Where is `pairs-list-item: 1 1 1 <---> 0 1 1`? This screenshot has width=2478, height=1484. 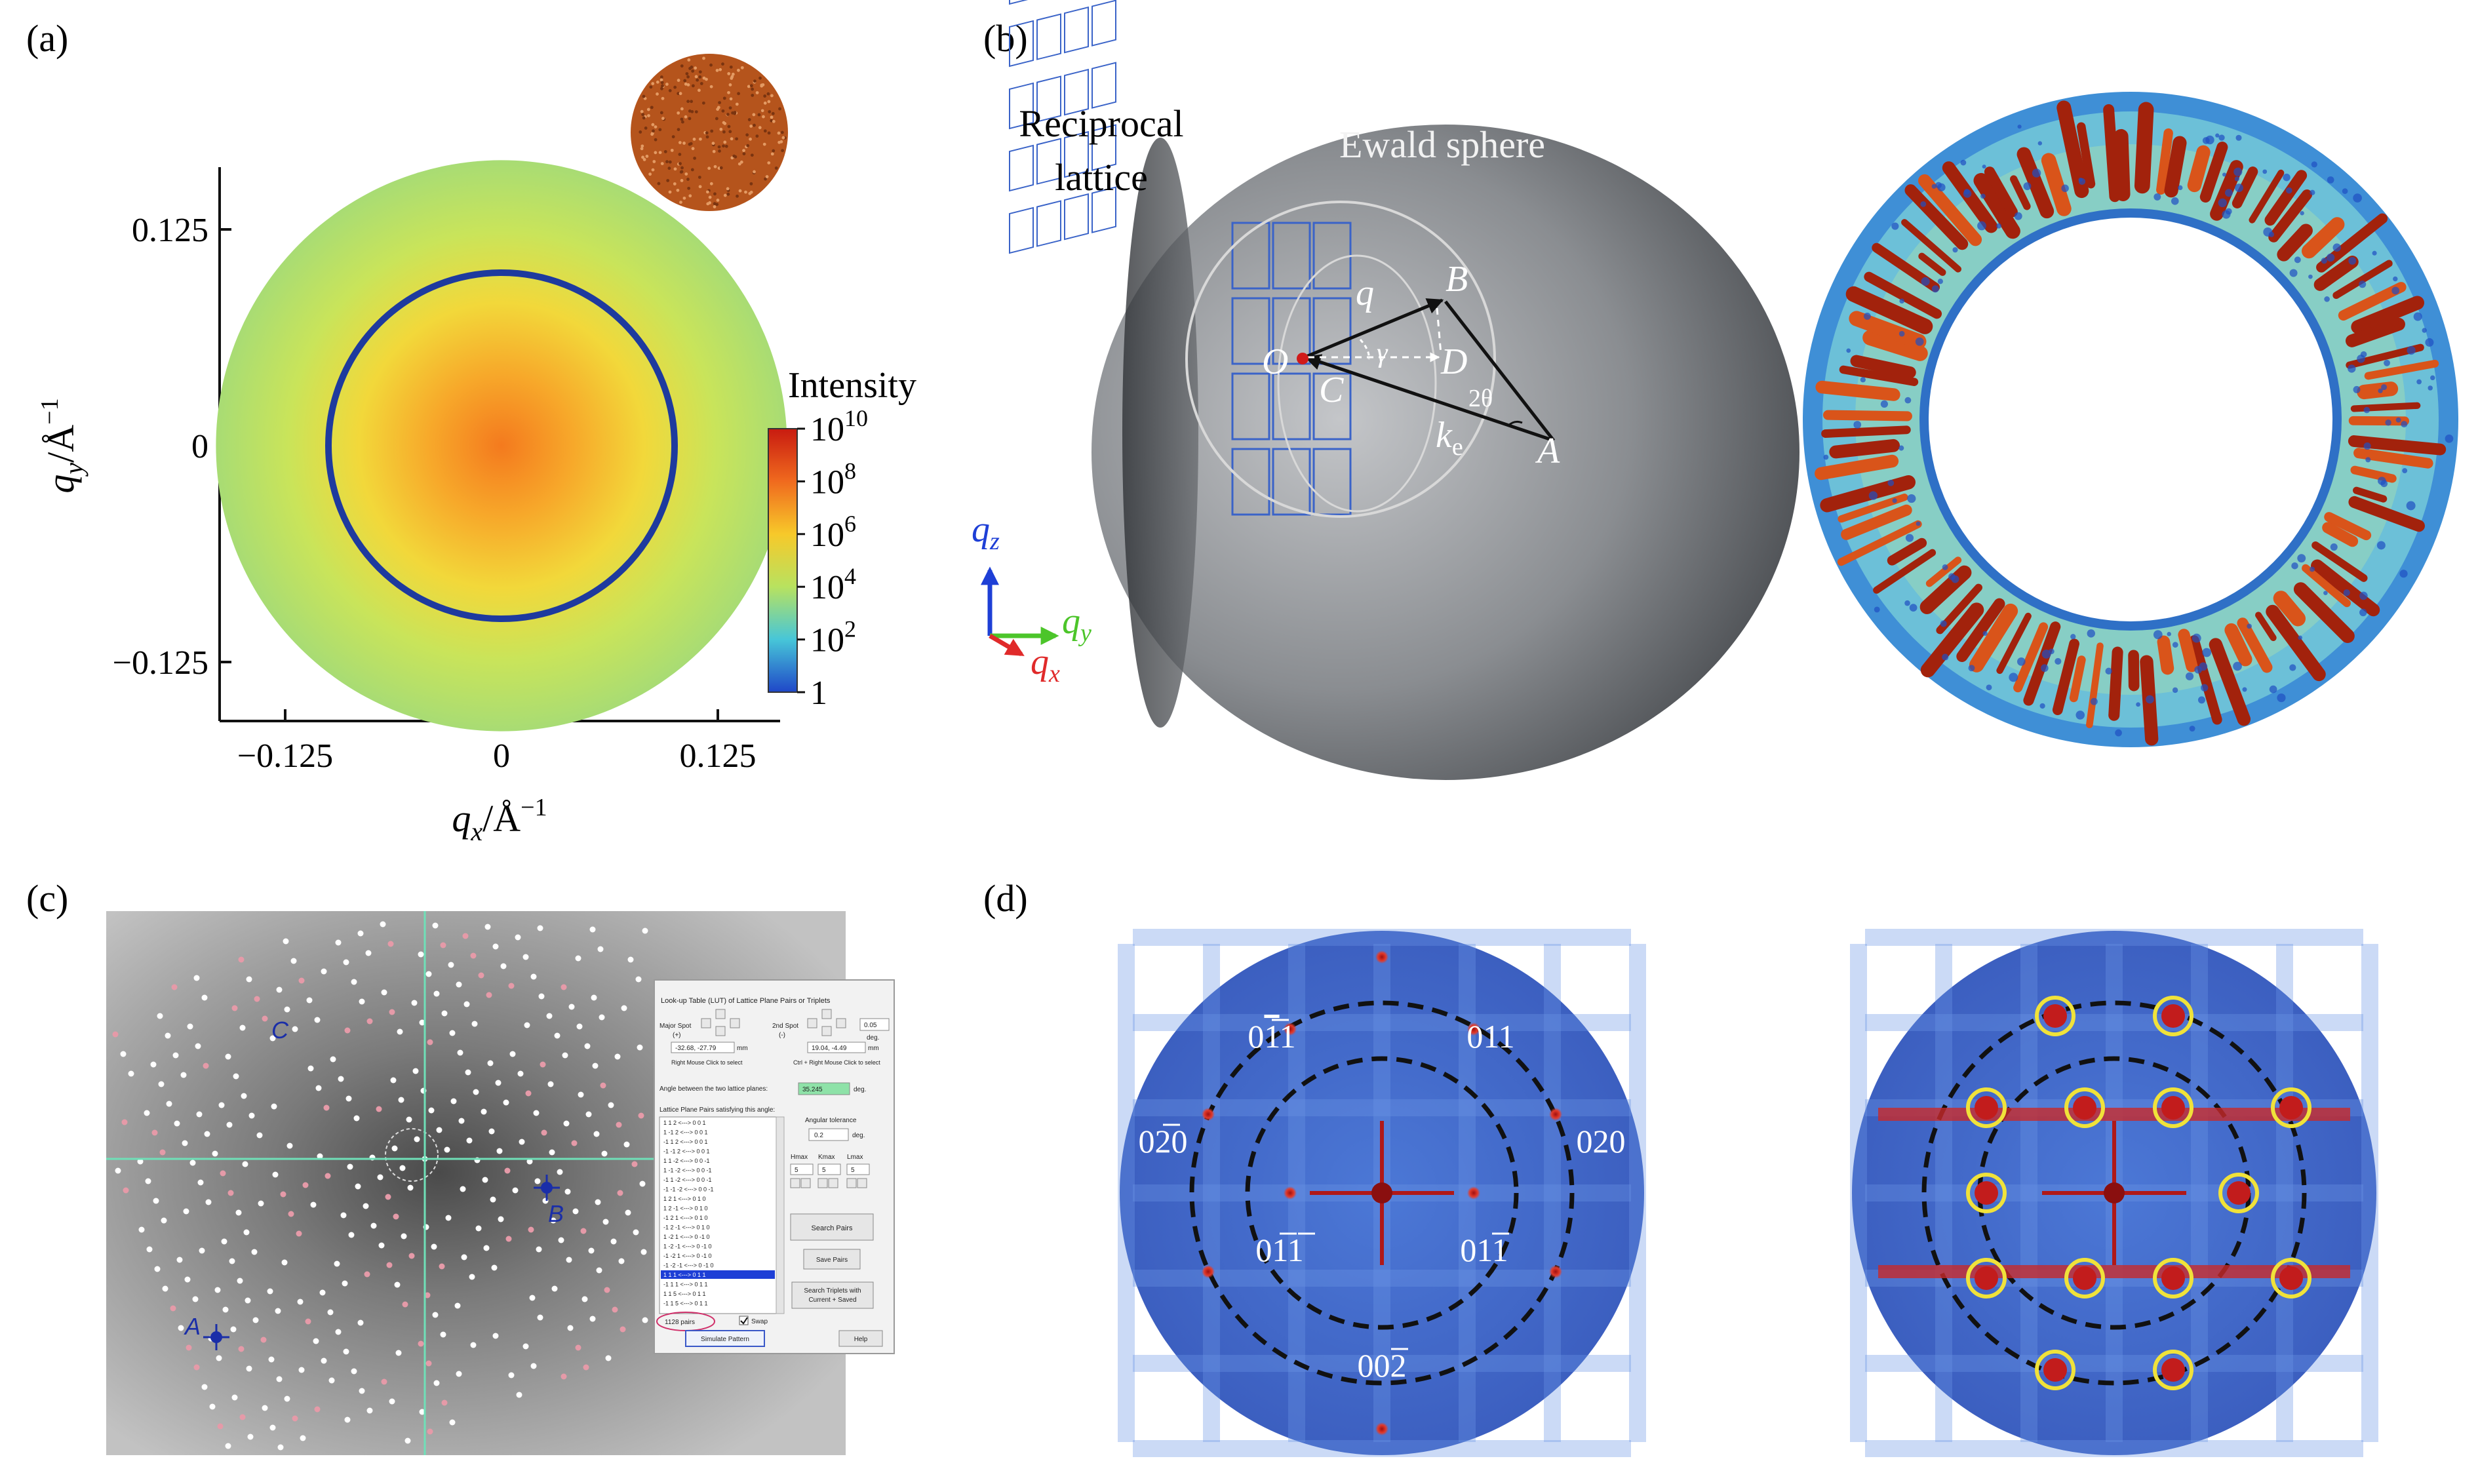 pairs-list-item: 1 1 1 <---> 0 1 1 is located at coordinates (684, 1275).